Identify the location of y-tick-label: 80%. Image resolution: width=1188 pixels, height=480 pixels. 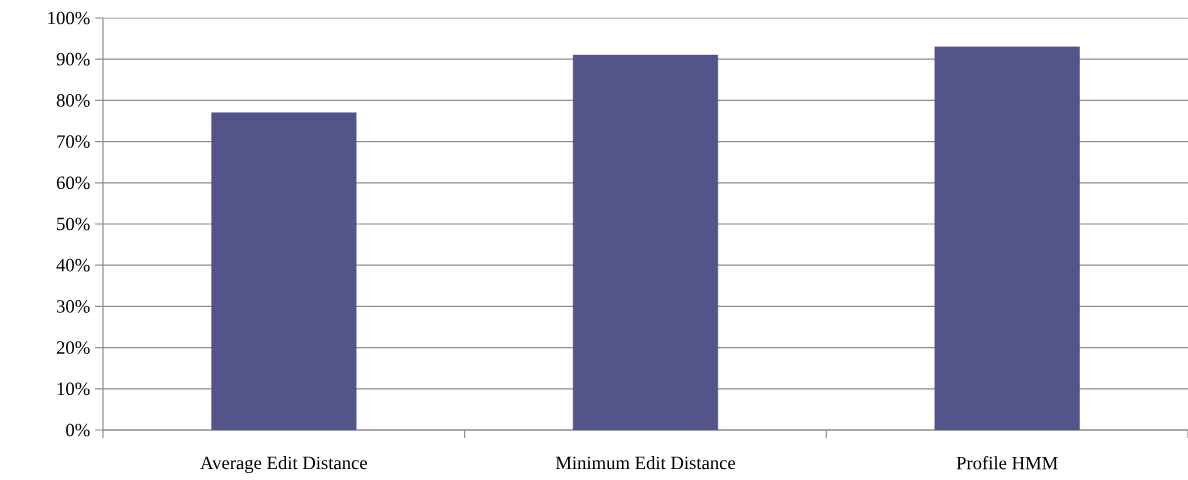
(73, 100).